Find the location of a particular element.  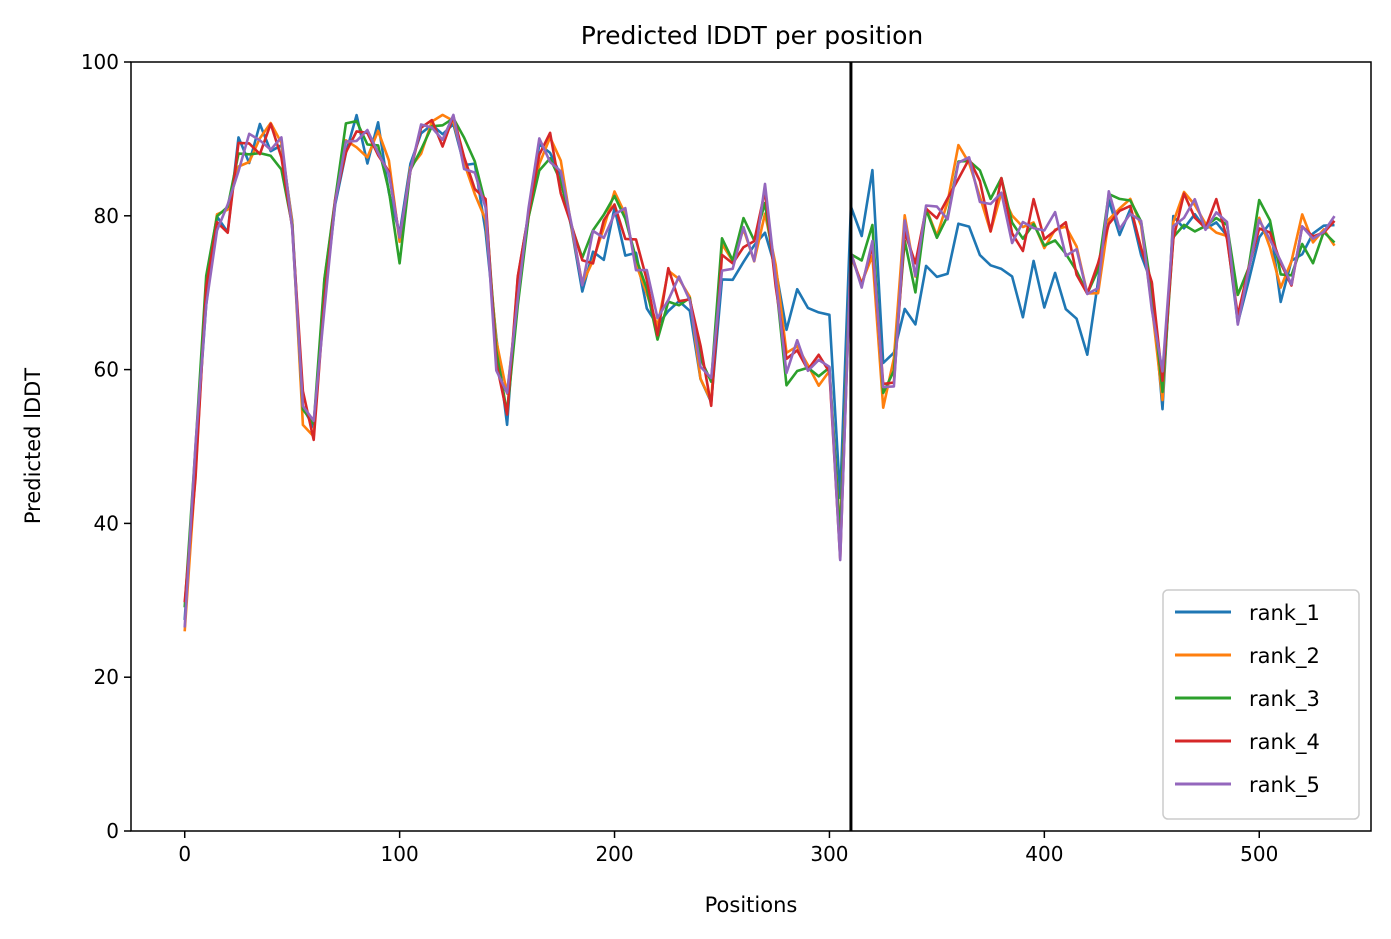

x-axis: 0 100 200 300 400 500 is located at coordinates (728, 848).